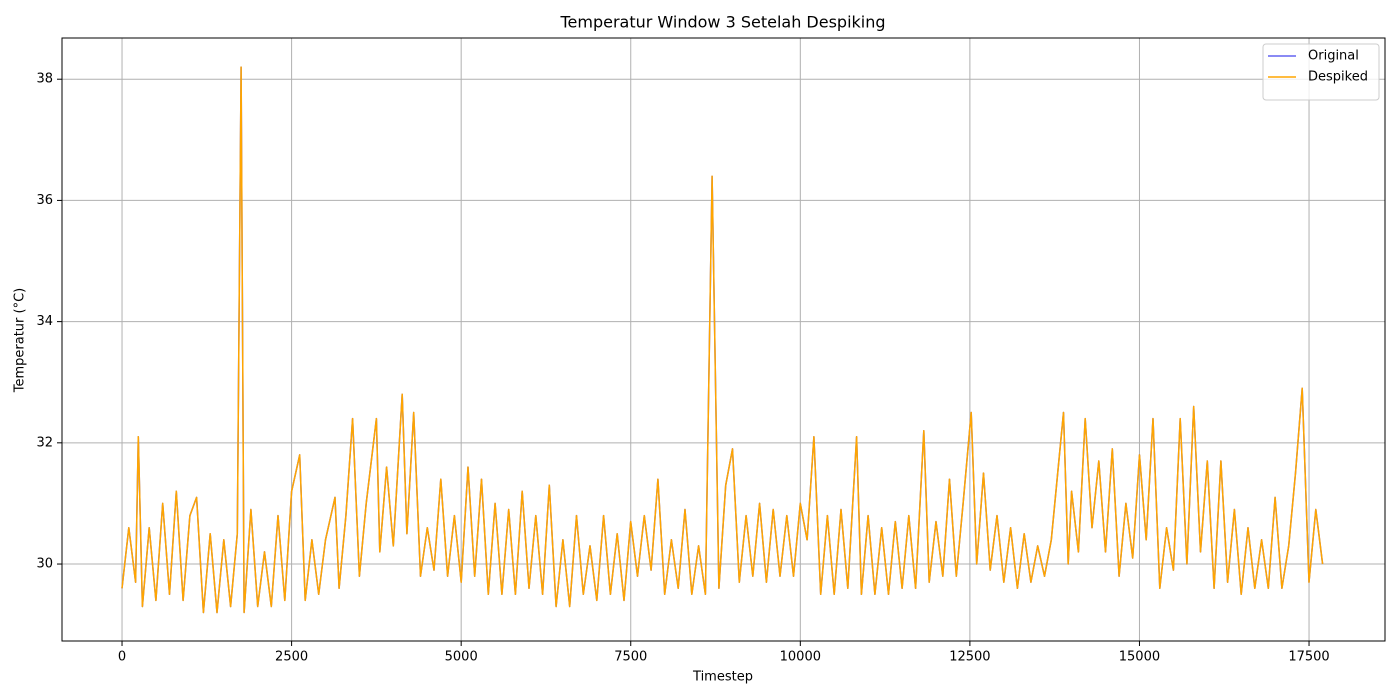 The height and width of the screenshot is (700, 1400). I want to click on x-tick-label: 15000, so click(1139, 657).